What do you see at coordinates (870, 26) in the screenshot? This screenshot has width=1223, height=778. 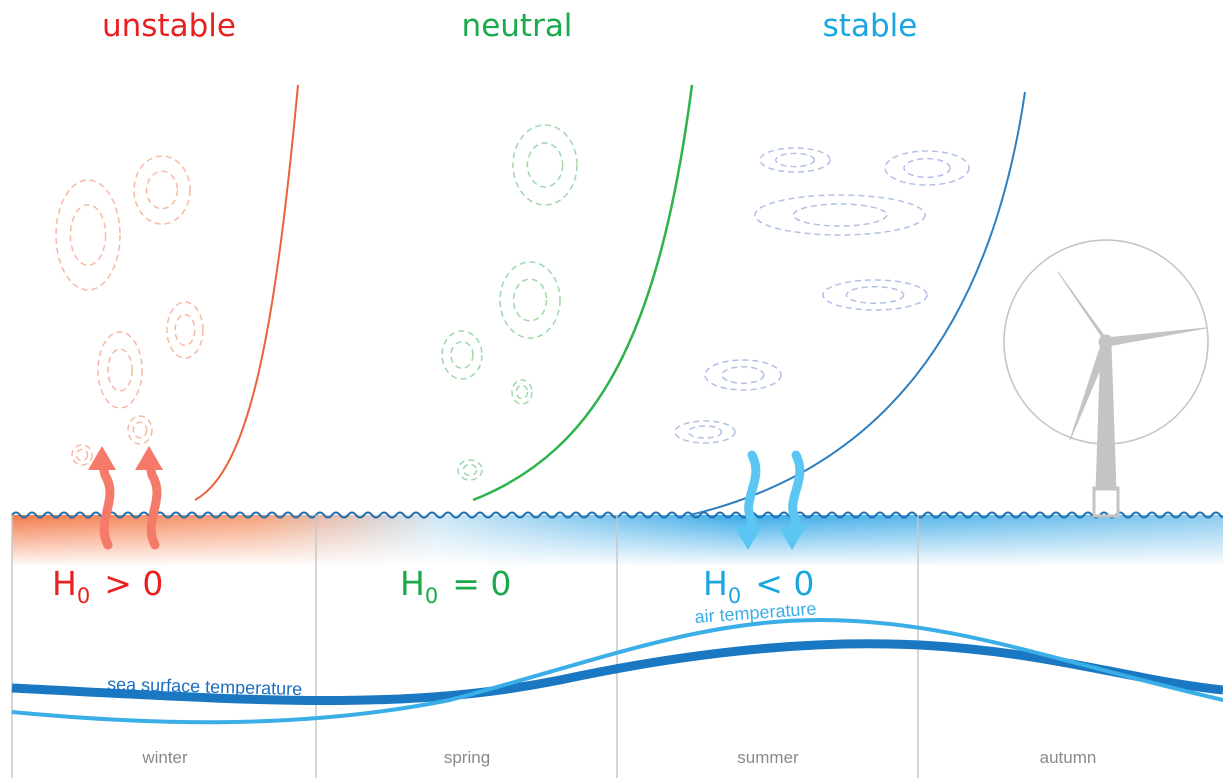 I see `regime-title: stable` at bounding box center [870, 26].